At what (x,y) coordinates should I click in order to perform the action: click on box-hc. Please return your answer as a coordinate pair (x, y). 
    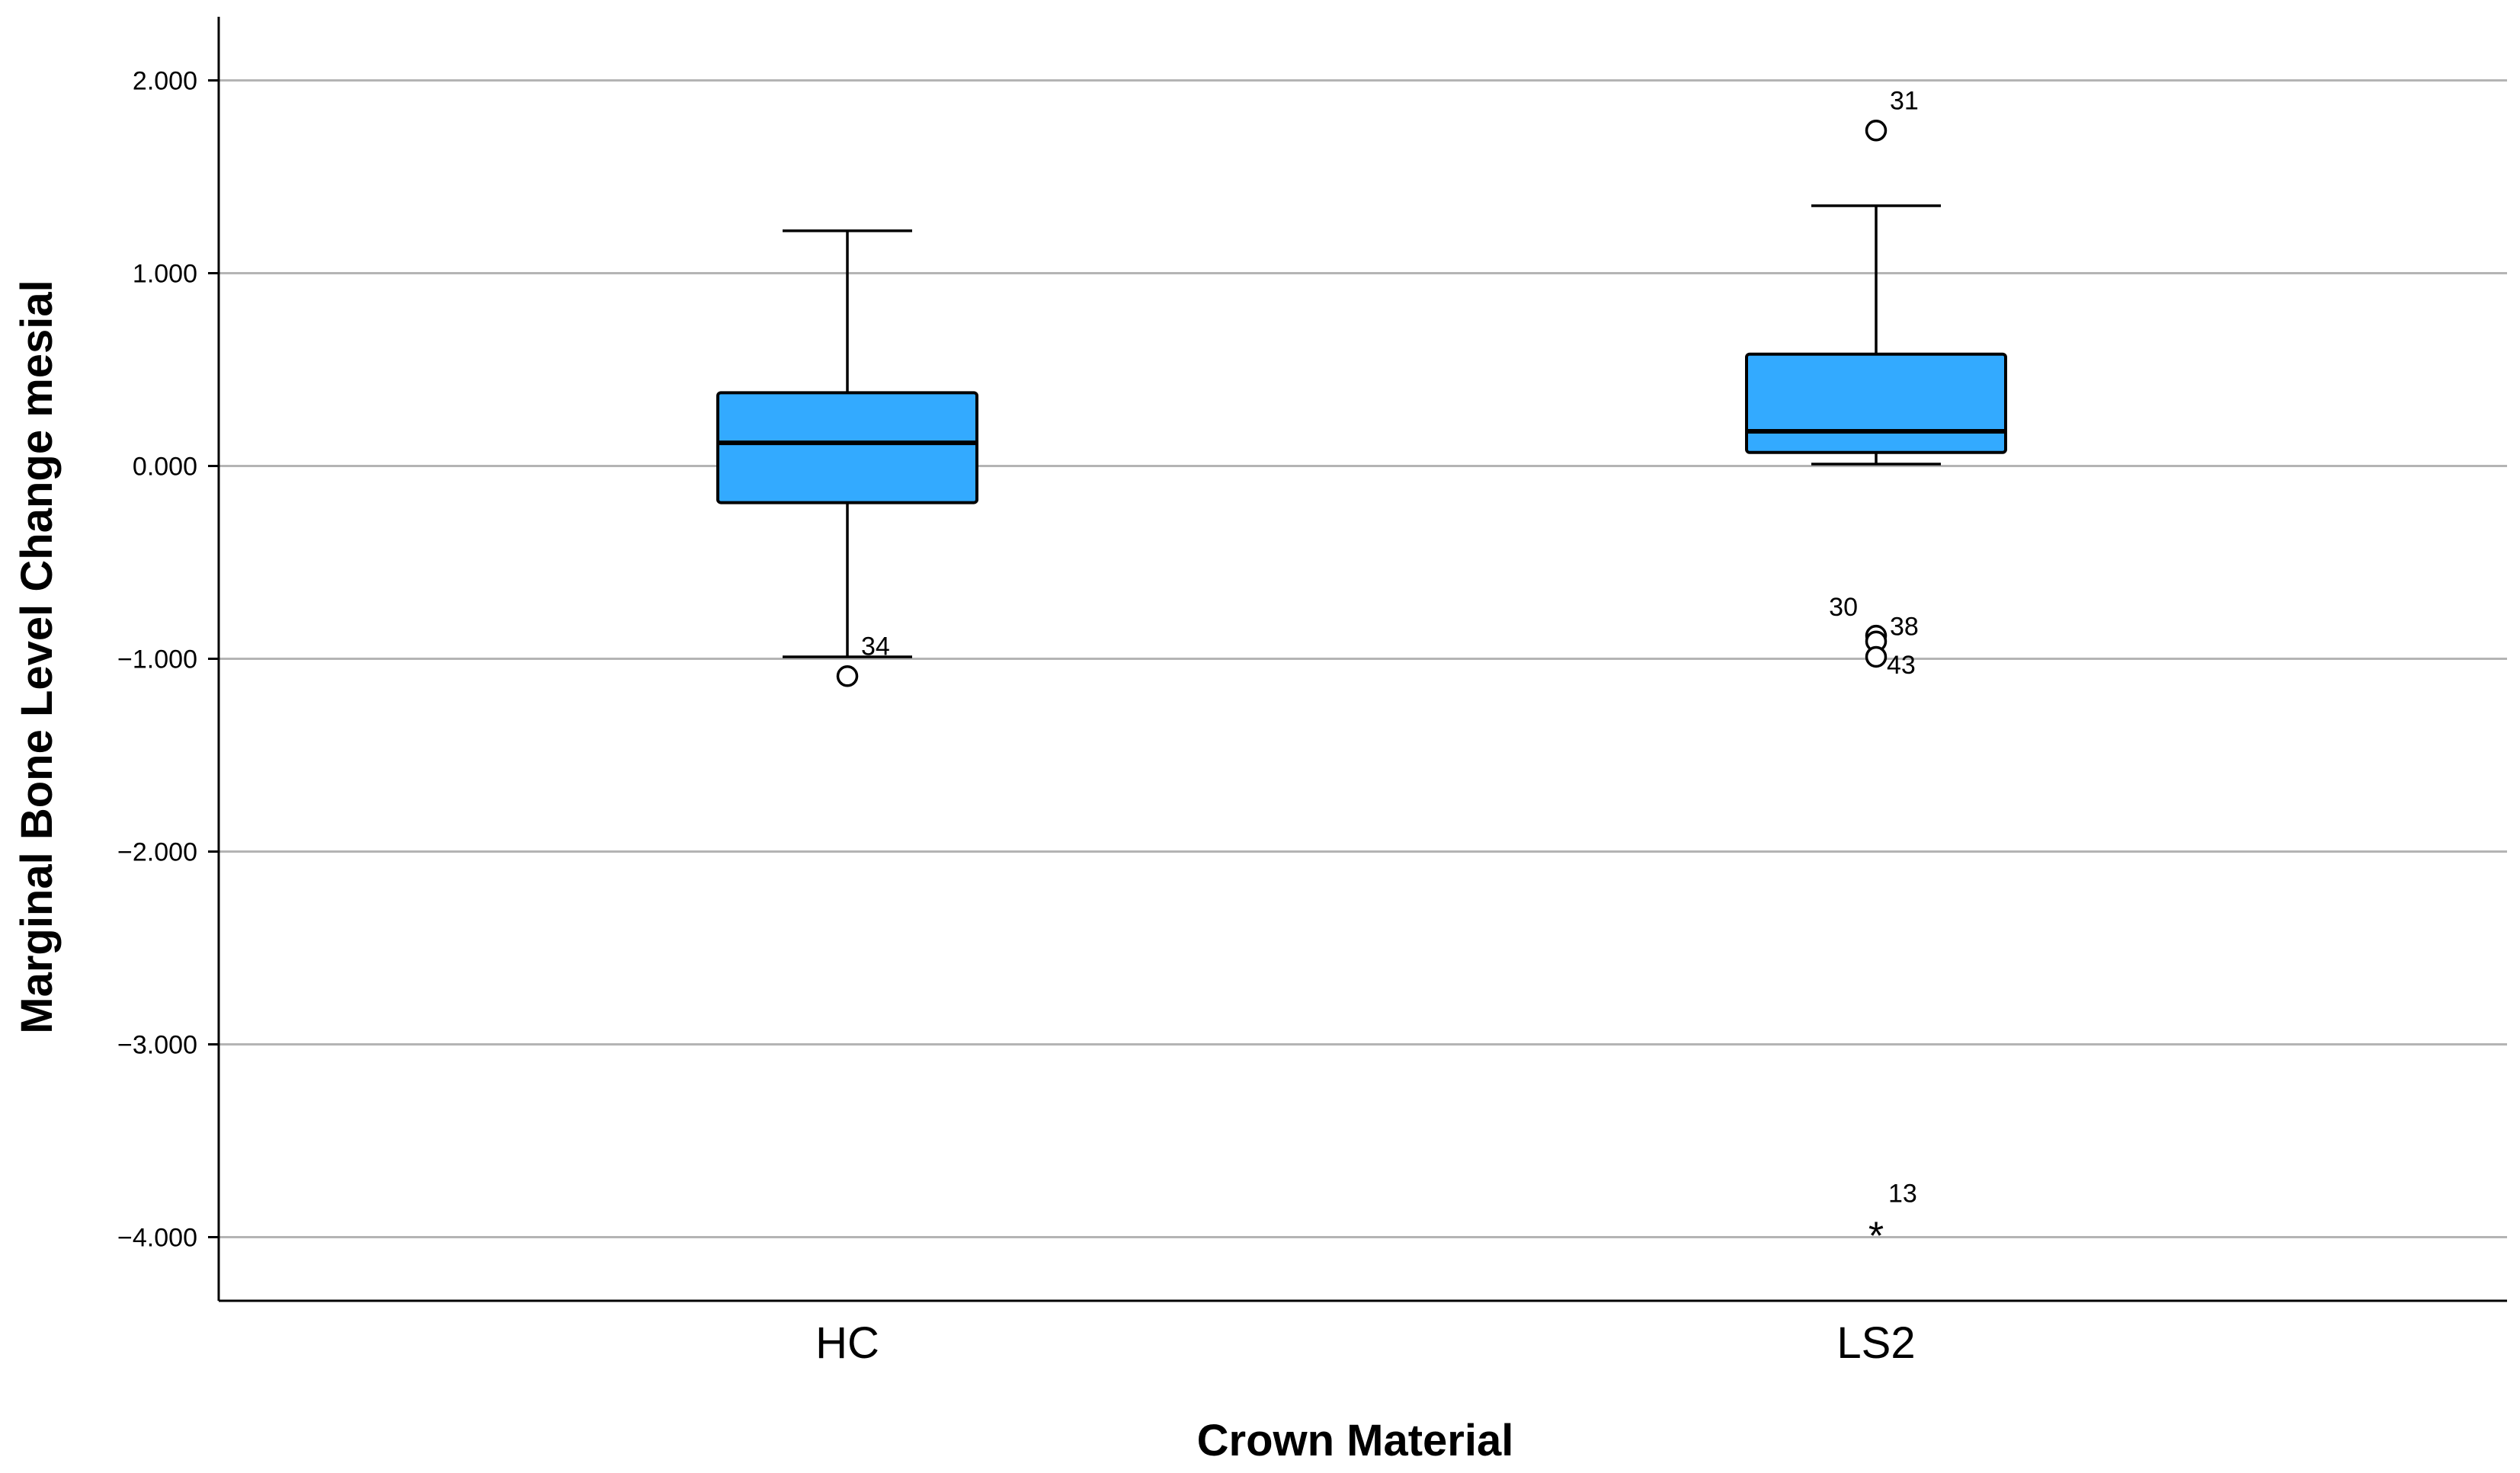
    Looking at the image, I should click on (847, 447).